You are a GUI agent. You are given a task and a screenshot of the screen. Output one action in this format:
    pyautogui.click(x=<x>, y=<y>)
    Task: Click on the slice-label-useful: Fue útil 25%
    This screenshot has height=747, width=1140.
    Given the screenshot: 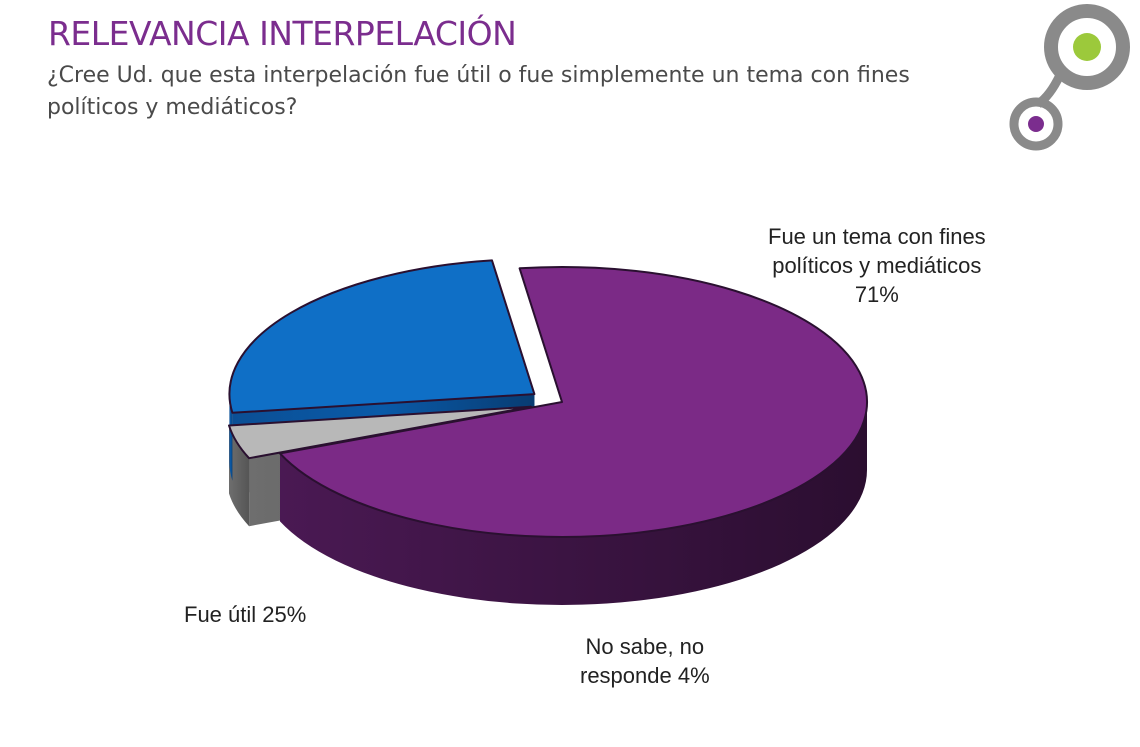 What is the action you would take?
    pyautogui.click(x=245, y=614)
    